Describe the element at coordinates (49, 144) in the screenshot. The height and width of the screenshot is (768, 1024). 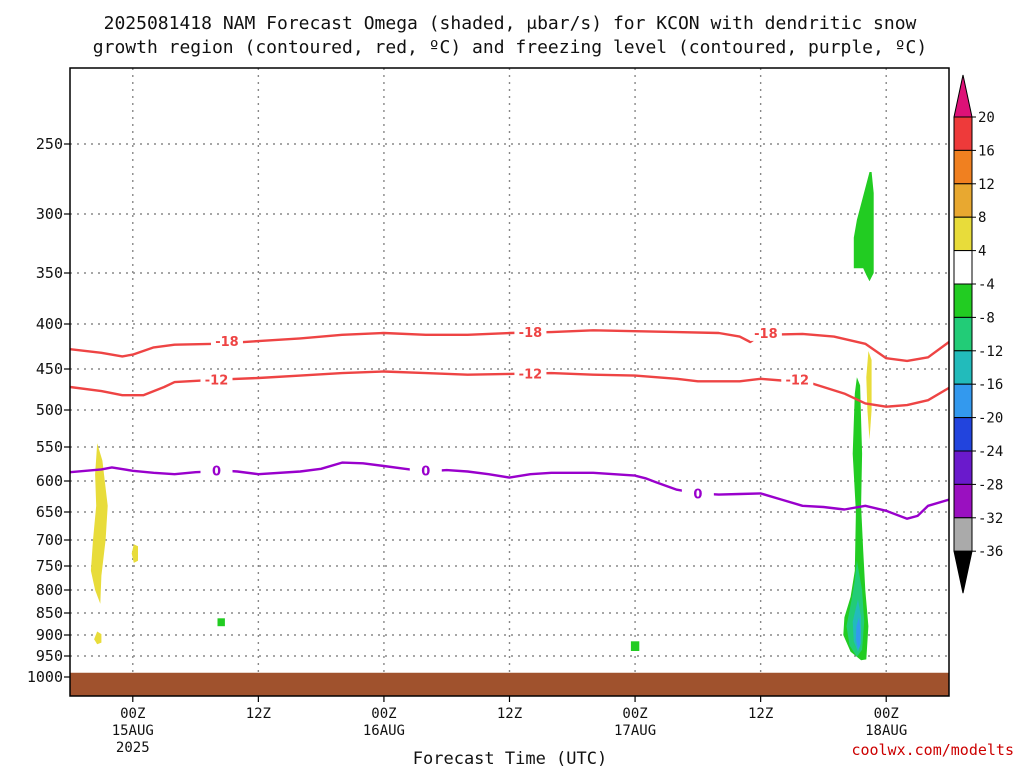
I see `y-tick-label: 250` at that location.